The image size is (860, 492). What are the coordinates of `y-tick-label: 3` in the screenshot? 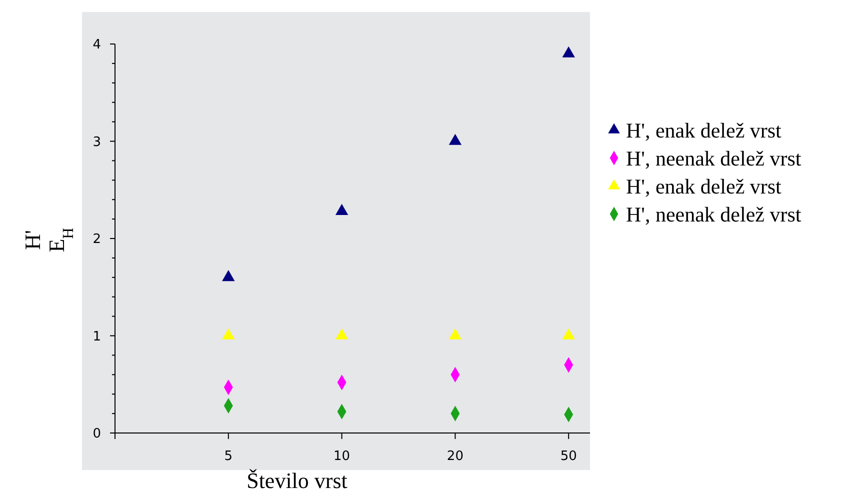 It's located at (96, 142).